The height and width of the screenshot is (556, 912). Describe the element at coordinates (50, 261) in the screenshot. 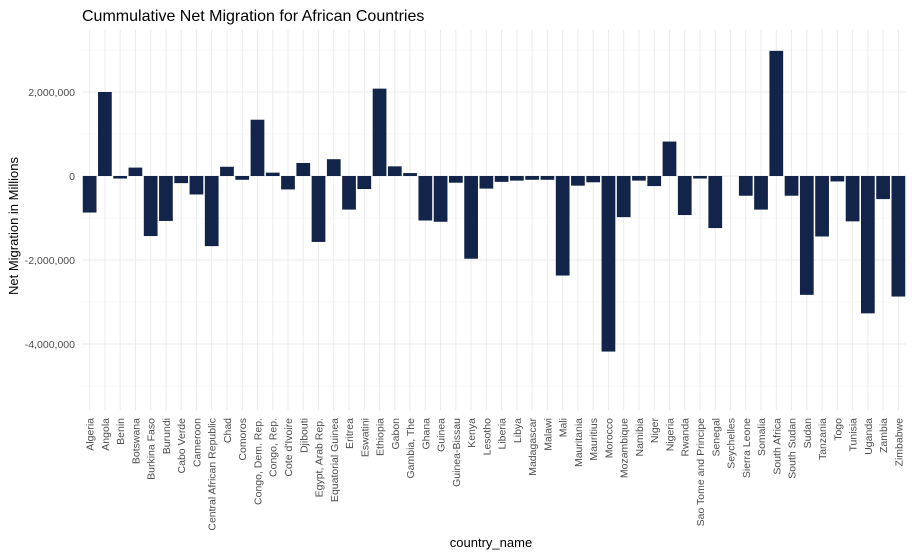

I see `y-tick-label: -2,000,000` at that location.